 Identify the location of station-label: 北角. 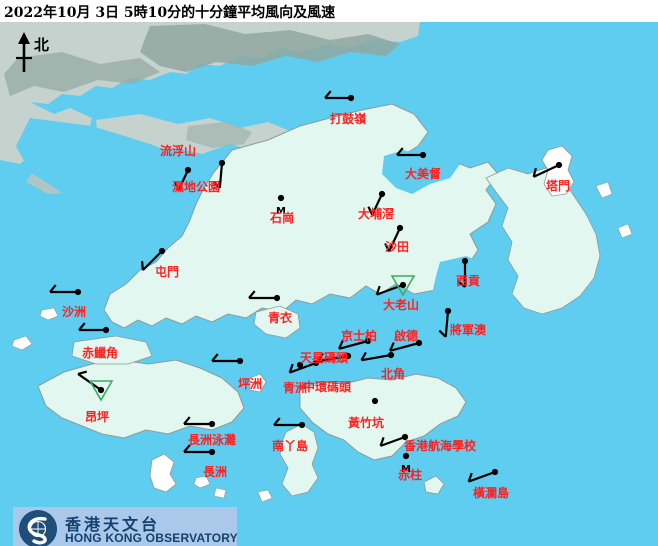
(393, 374).